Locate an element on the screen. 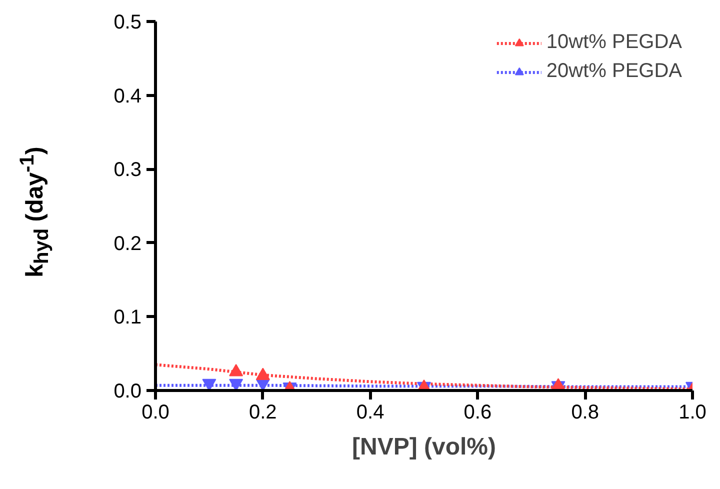 This screenshot has height=489, width=720. y-tick-label: 0.0 is located at coordinates (128, 391).